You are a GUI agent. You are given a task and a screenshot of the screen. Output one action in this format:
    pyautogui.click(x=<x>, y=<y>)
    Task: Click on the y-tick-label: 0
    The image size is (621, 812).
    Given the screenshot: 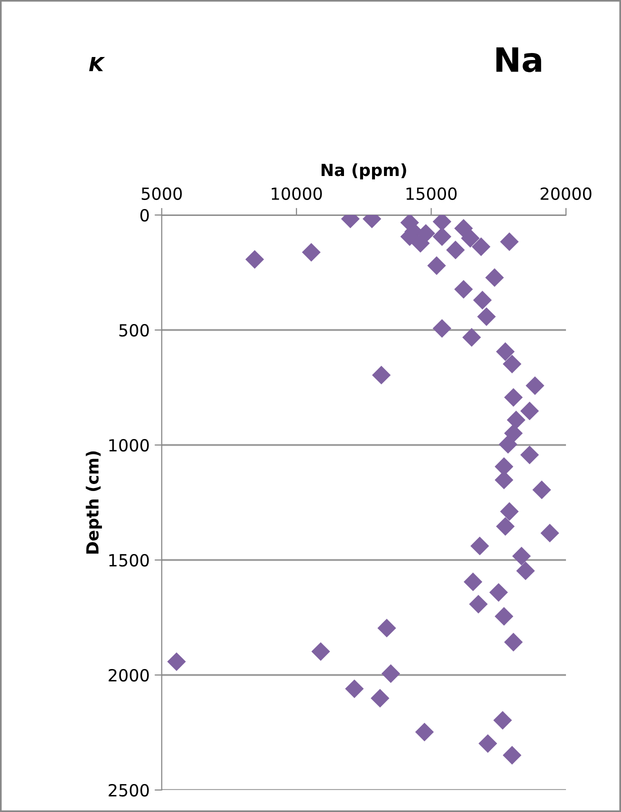 What is the action you would take?
    pyautogui.click(x=144, y=215)
    